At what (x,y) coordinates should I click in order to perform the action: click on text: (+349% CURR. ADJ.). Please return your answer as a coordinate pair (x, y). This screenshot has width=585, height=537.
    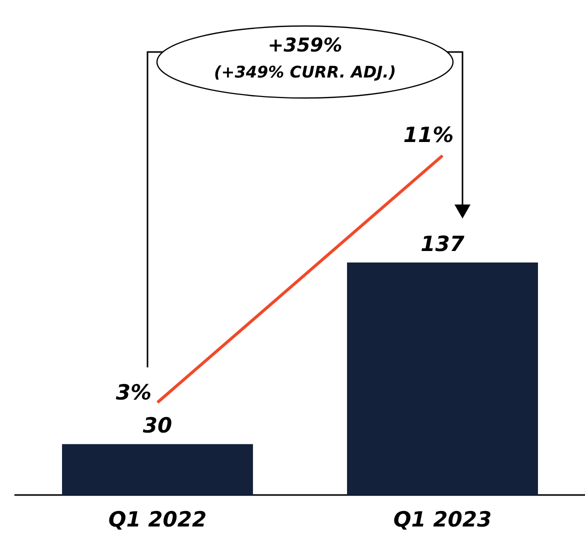
    Looking at the image, I should click on (305, 72).